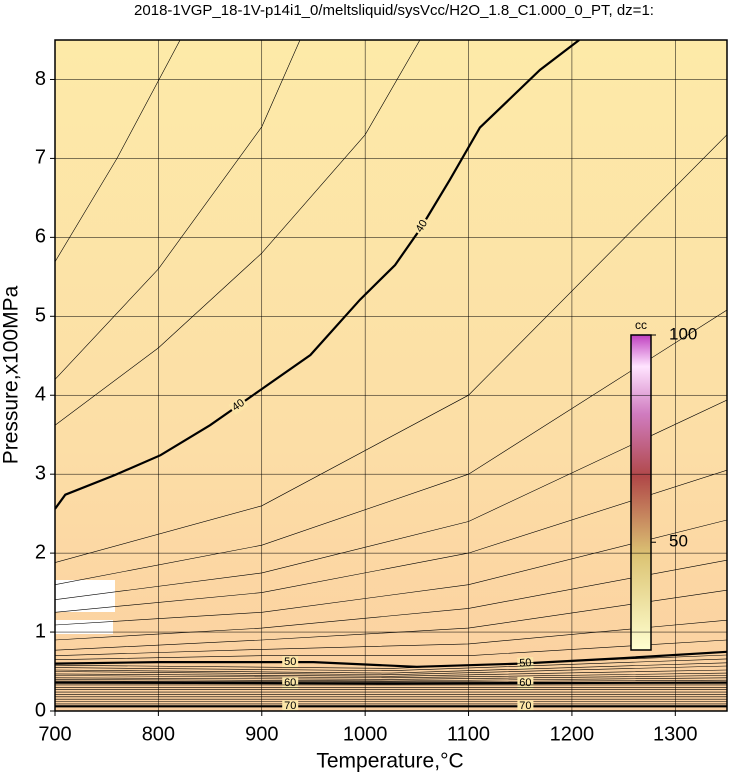  I want to click on x-tick-label: 1100, so click(468, 734).